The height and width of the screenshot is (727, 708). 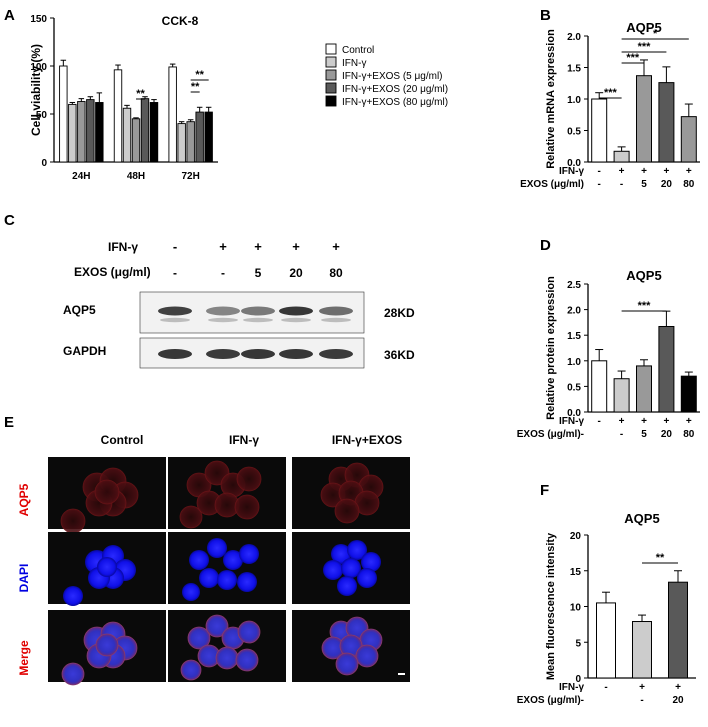 I want to click on micro-scale-bar, so click(x=401, y=674).